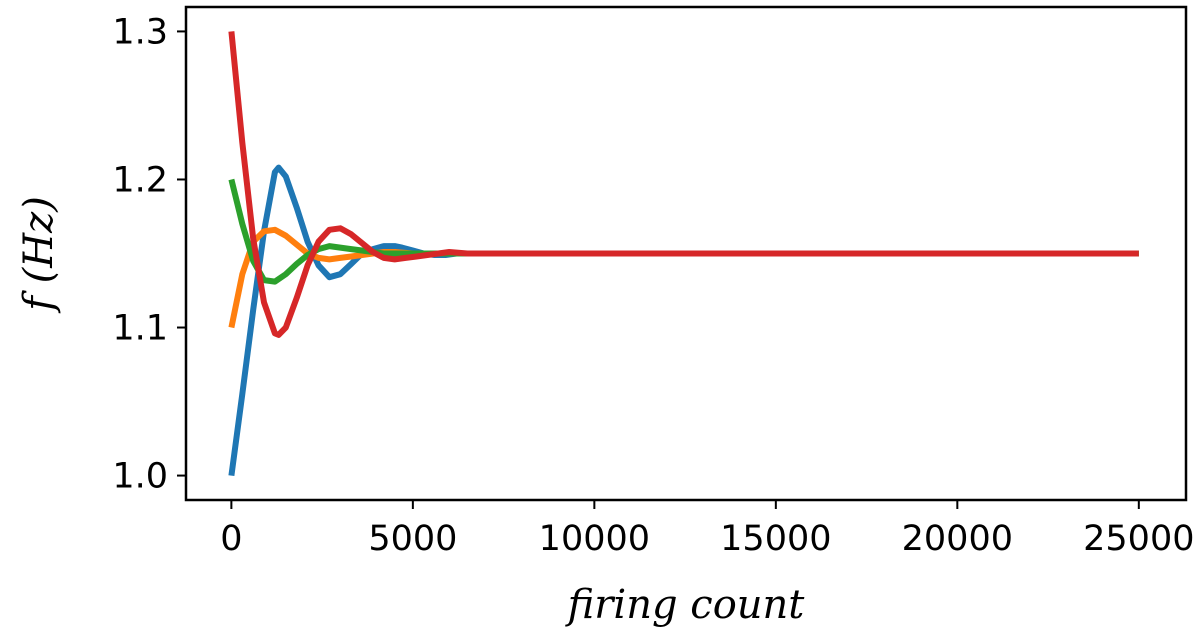  I want to click on y-axis-ticks: 1.0 1.1 1.2 1.3, so click(149, 254).